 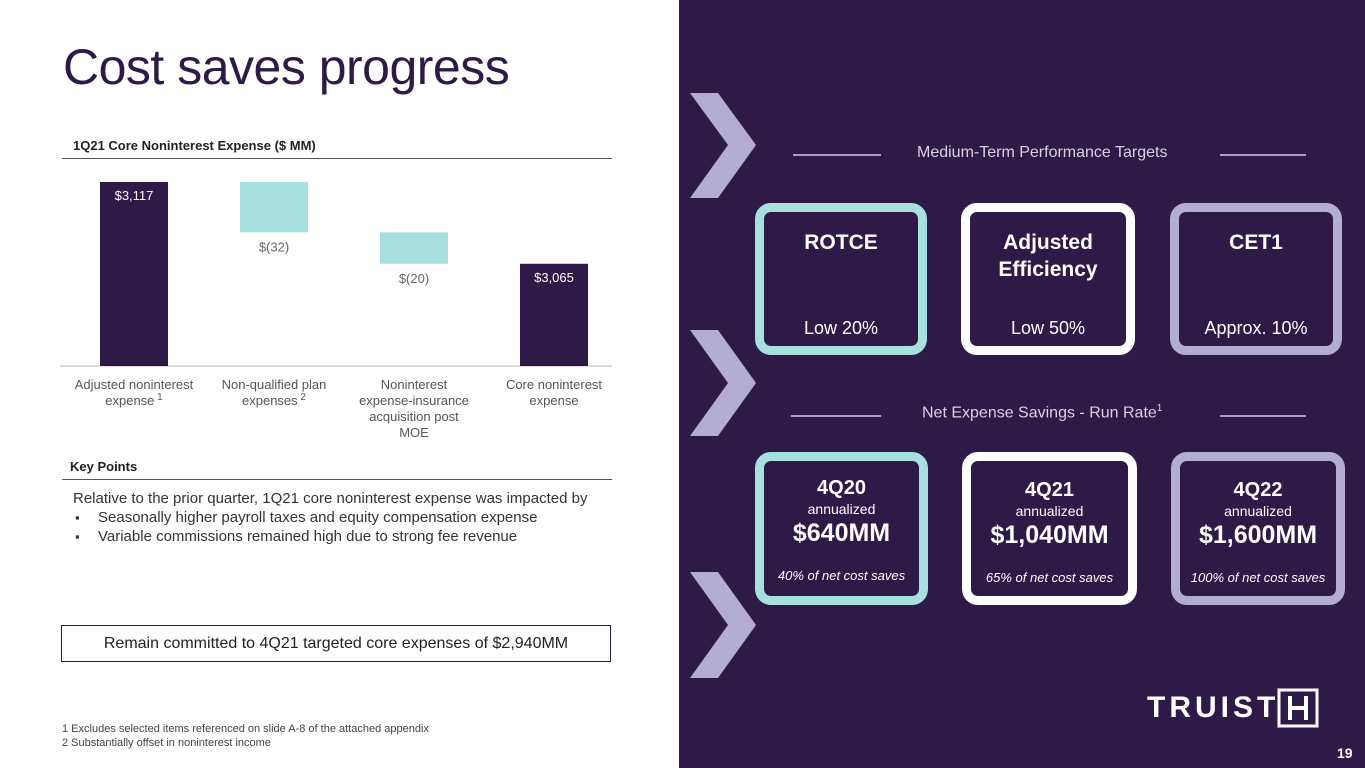 What do you see at coordinates (841, 488) in the screenshot?
I see `savings-period: 4Q20` at bounding box center [841, 488].